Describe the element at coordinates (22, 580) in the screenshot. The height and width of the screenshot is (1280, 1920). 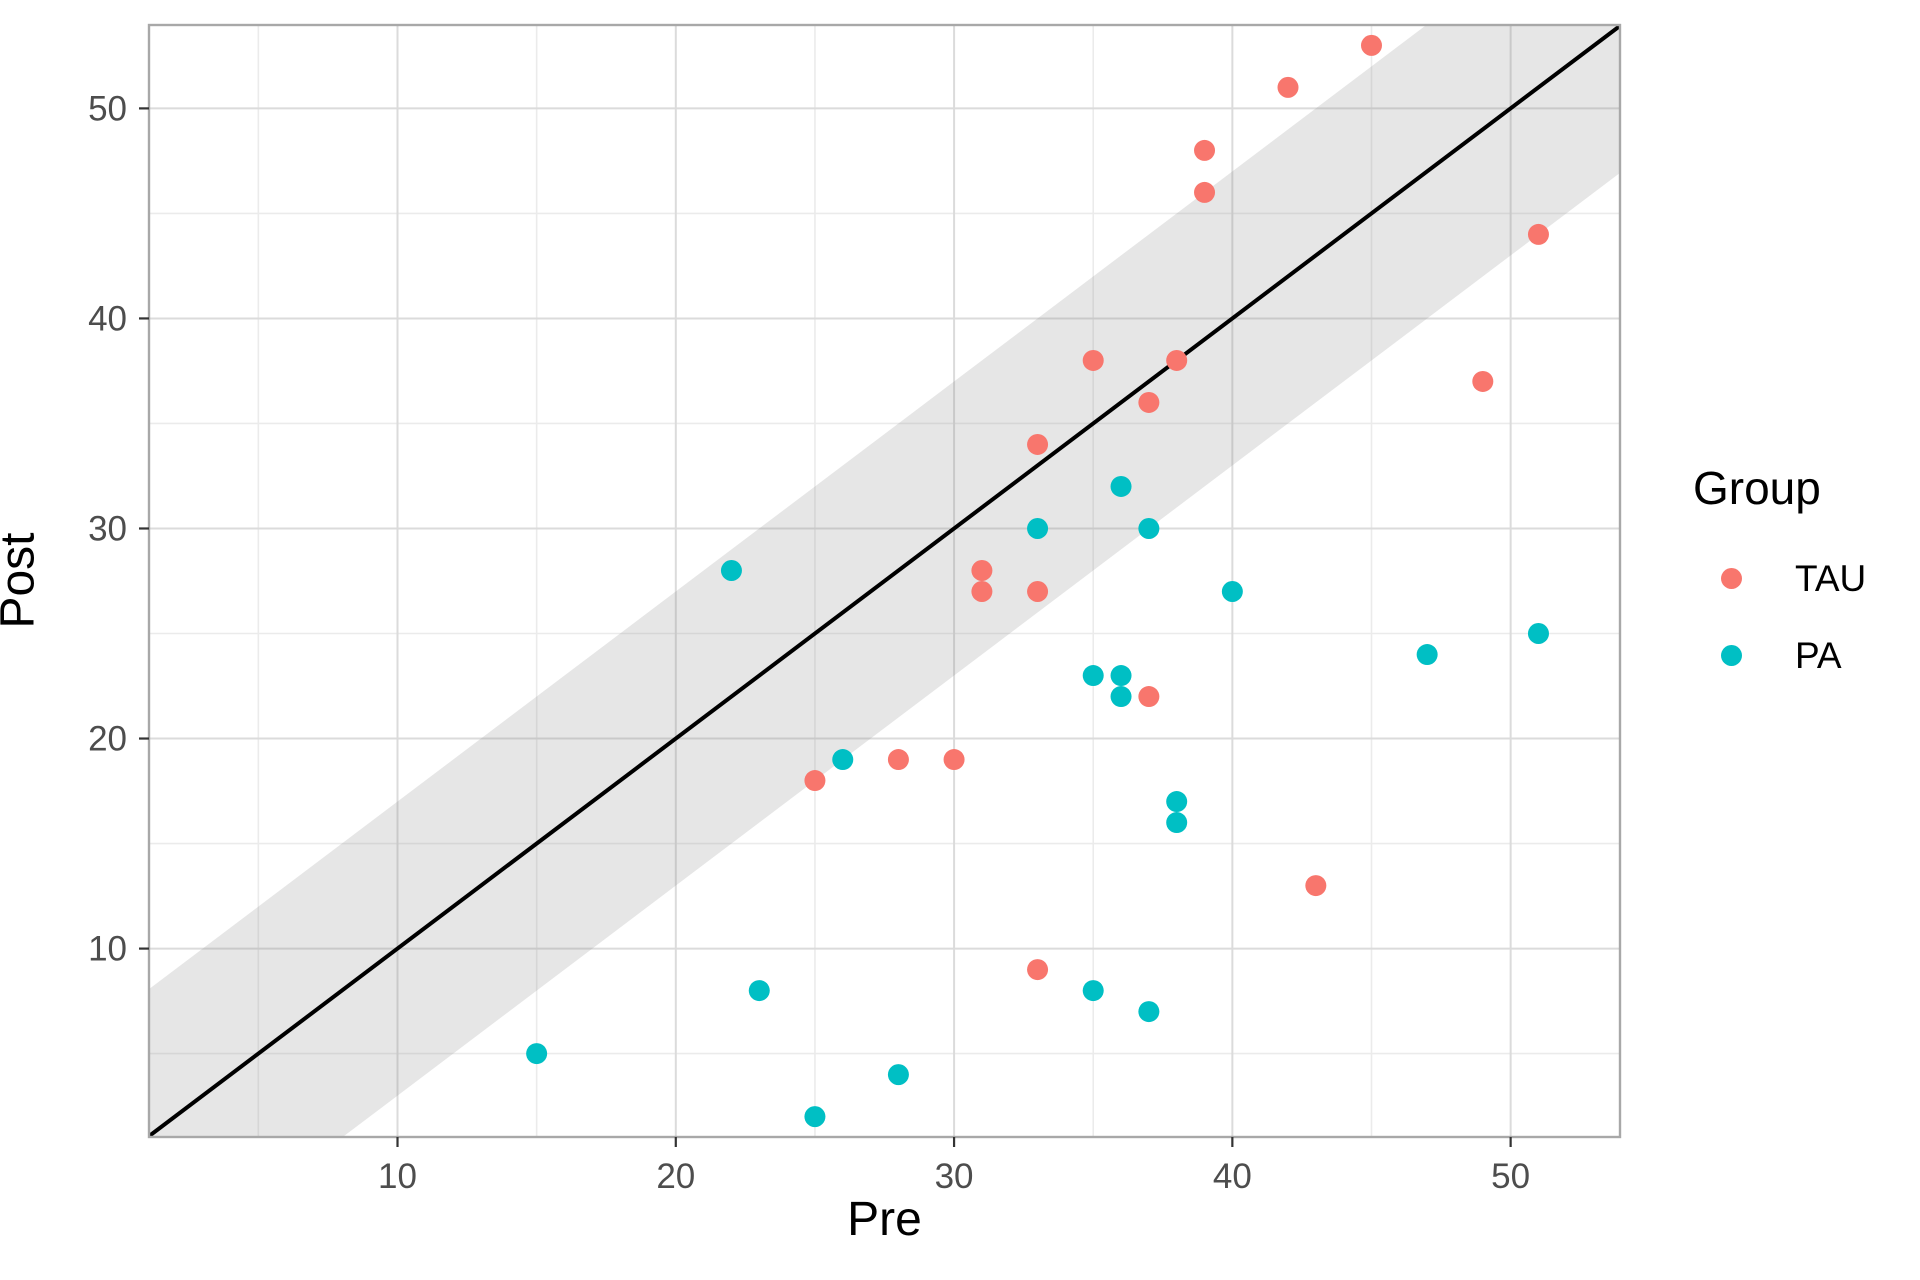
I see `y-axis-title: Post` at that location.